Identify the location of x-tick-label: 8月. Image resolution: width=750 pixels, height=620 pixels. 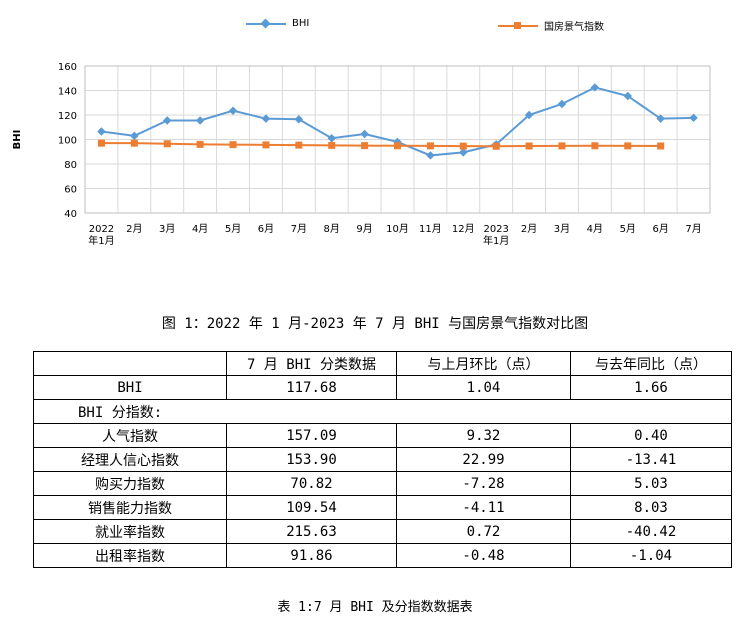
(332, 229).